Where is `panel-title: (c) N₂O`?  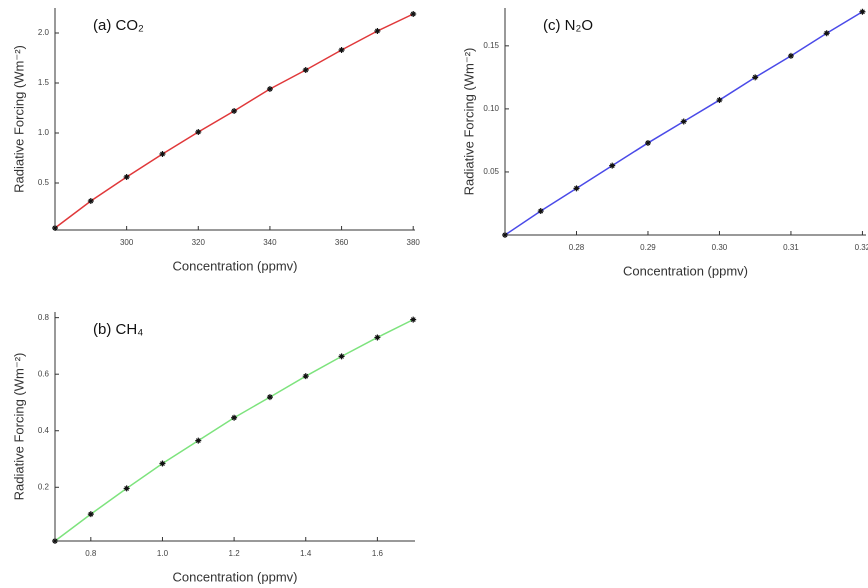
panel-title: (c) N₂O is located at coordinates (568, 25).